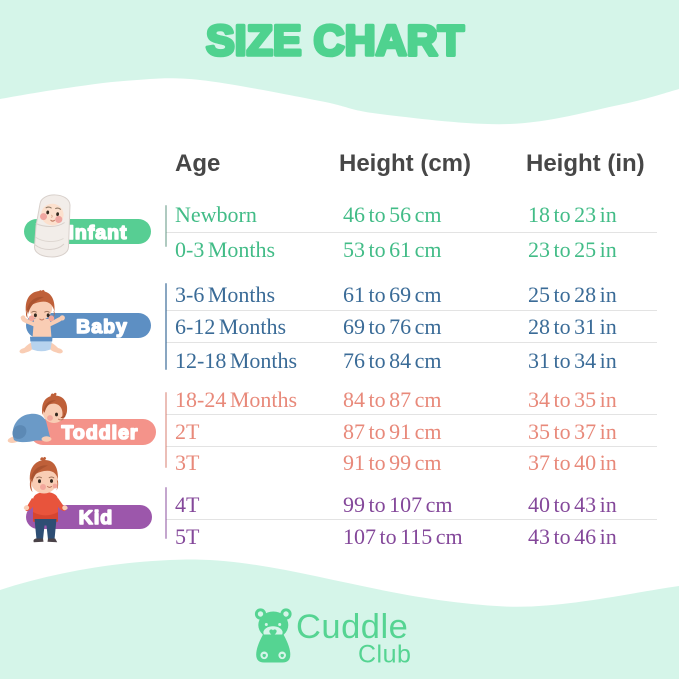  What do you see at coordinates (335, 41) in the screenshot?
I see `svg-text: SIZE CHART` at bounding box center [335, 41].